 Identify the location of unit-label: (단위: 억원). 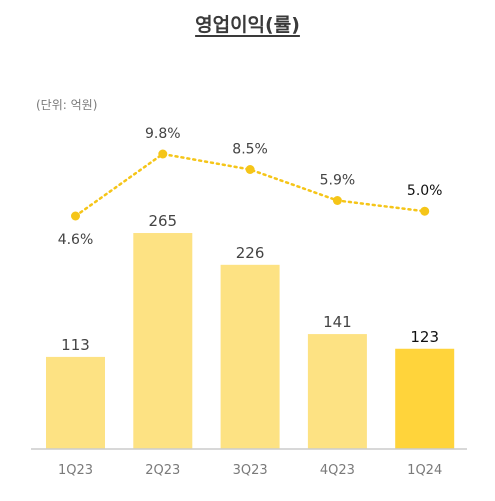
(67, 105).